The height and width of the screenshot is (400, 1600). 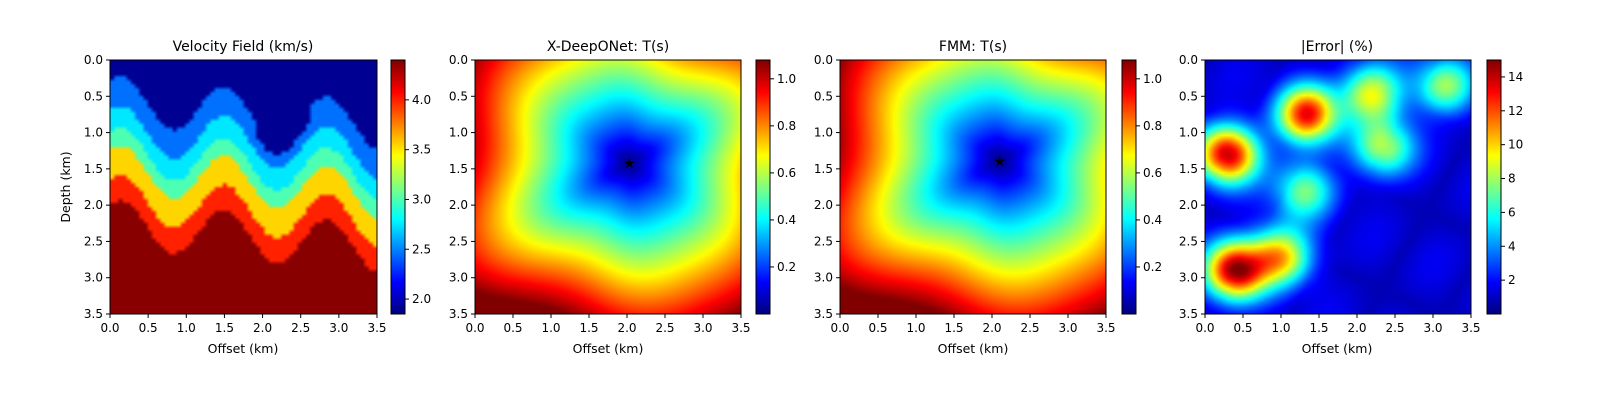 I want to click on panel-title: |Error| (%), so click(x=1337, y=47).